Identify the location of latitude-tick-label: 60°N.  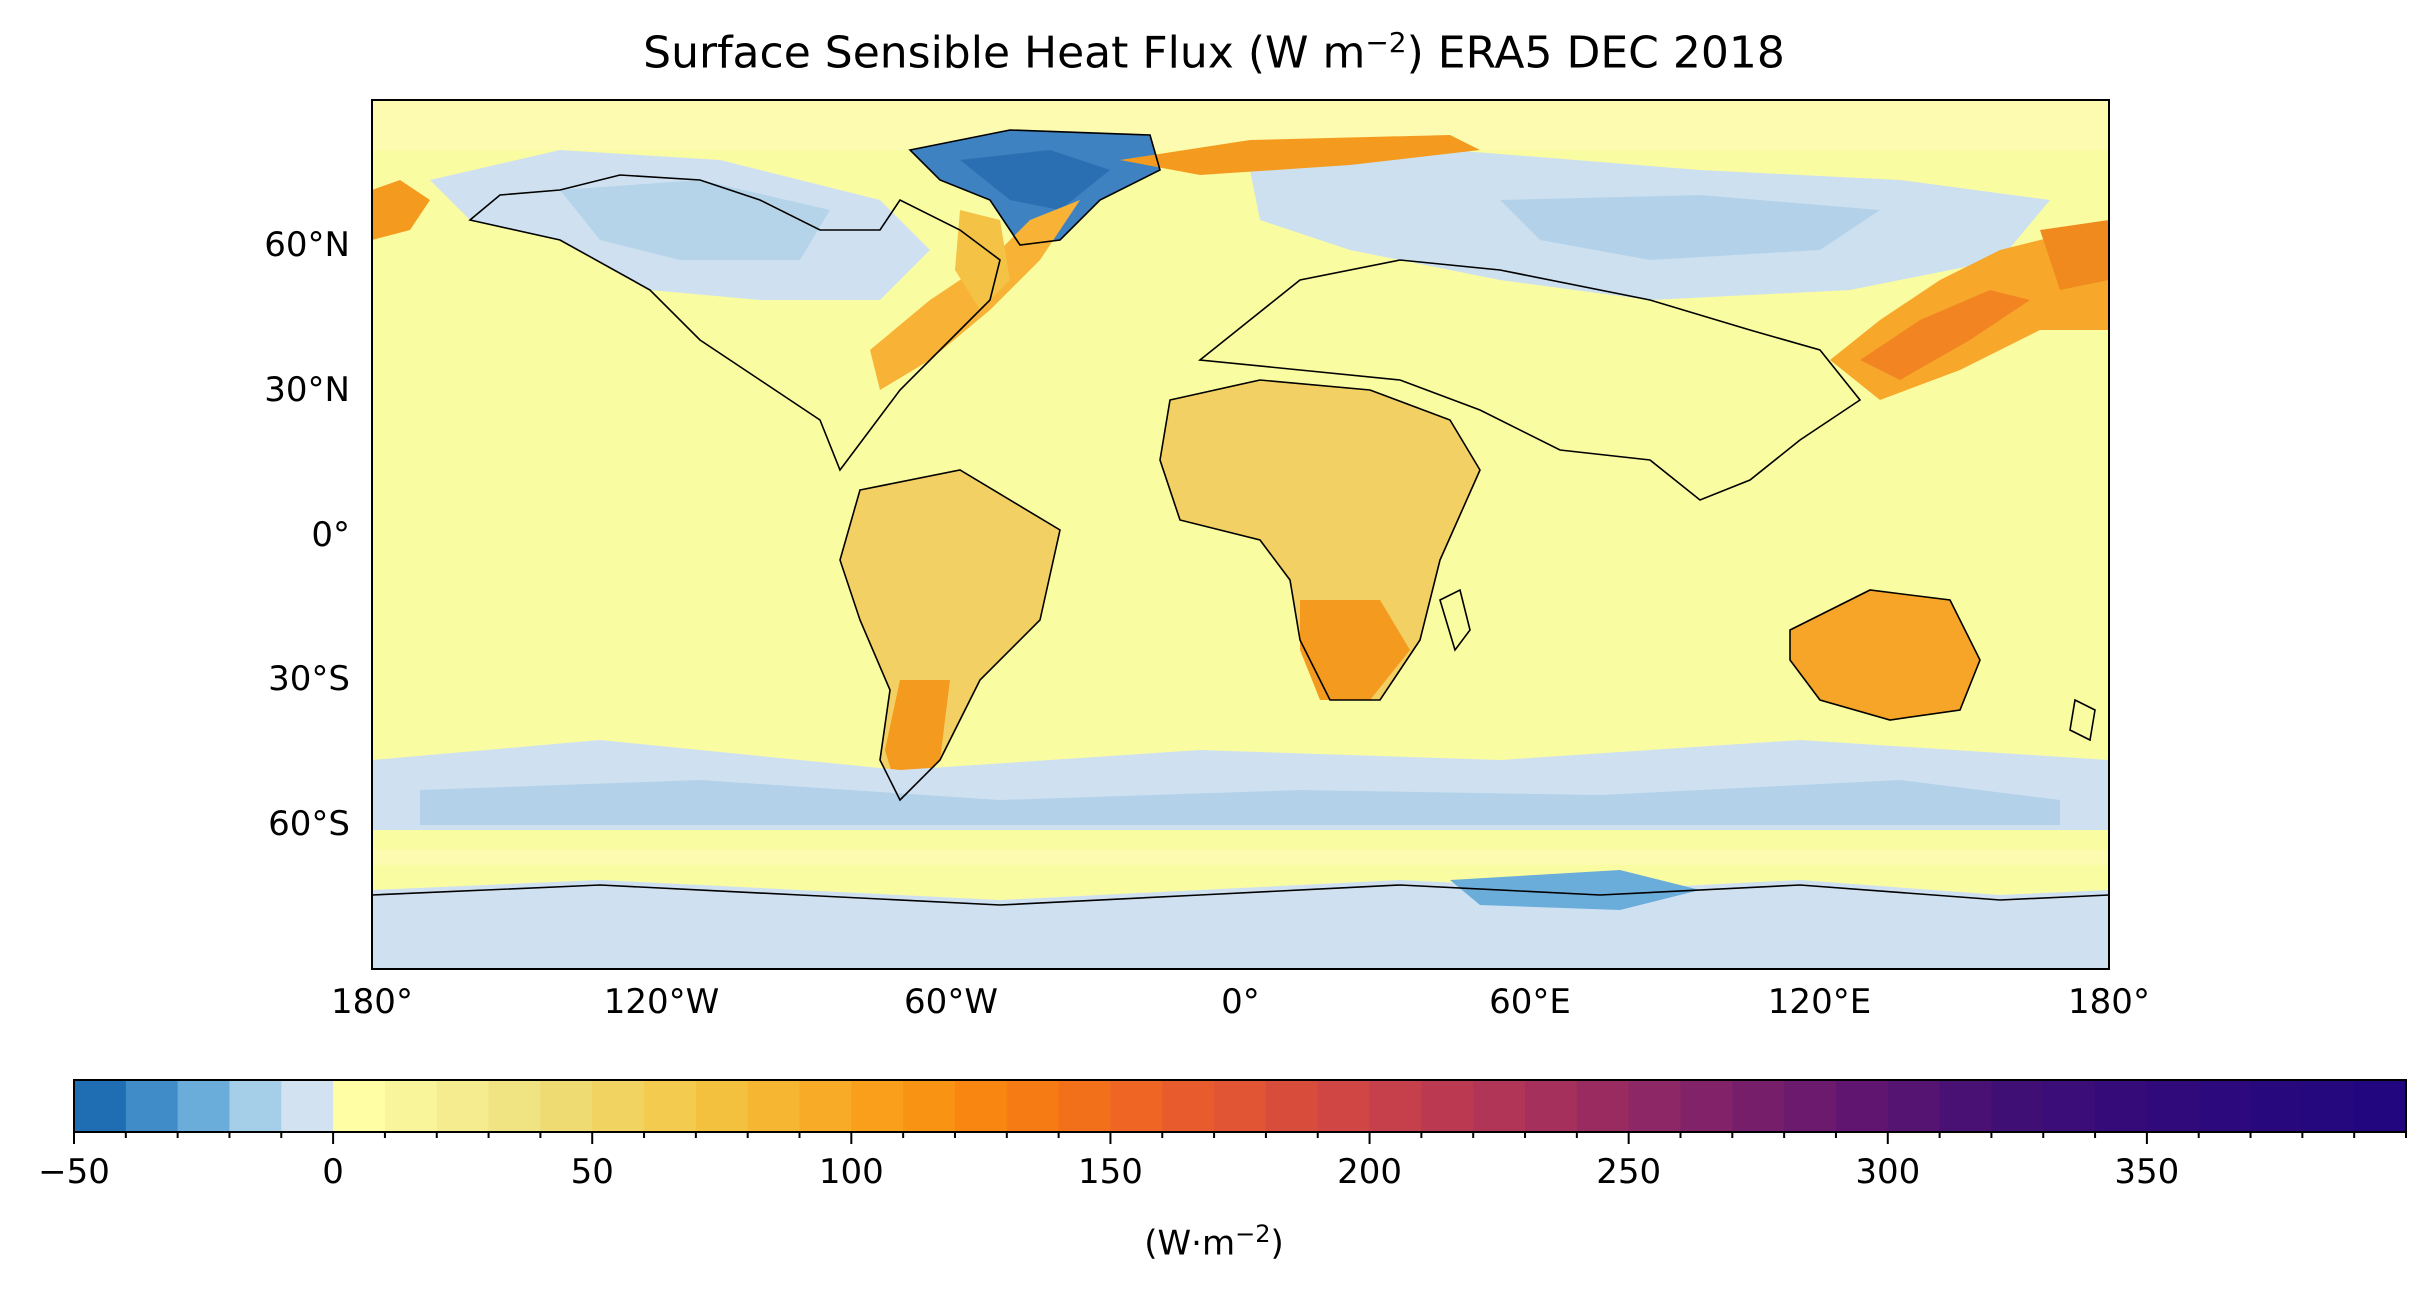
(307, 244).